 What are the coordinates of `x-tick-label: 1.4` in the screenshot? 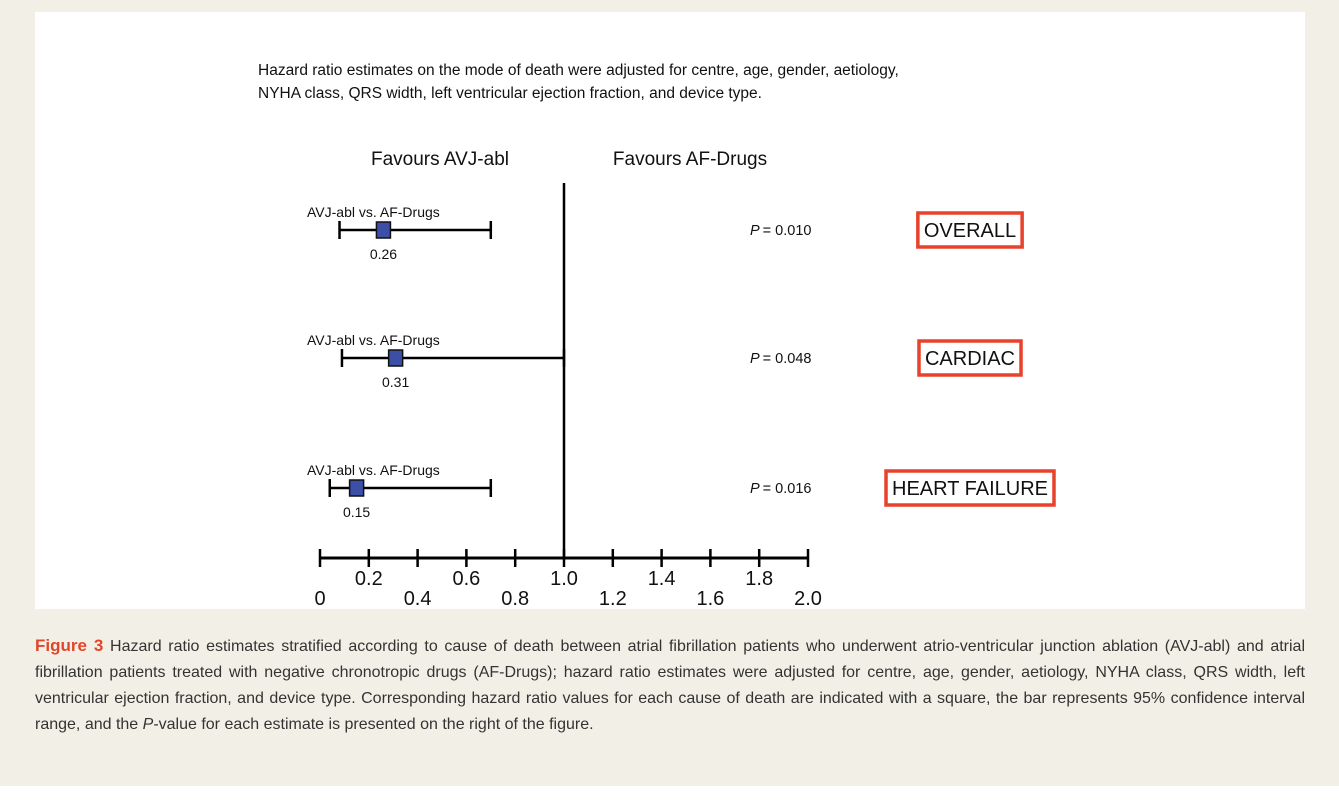 It's located at (662, 579).